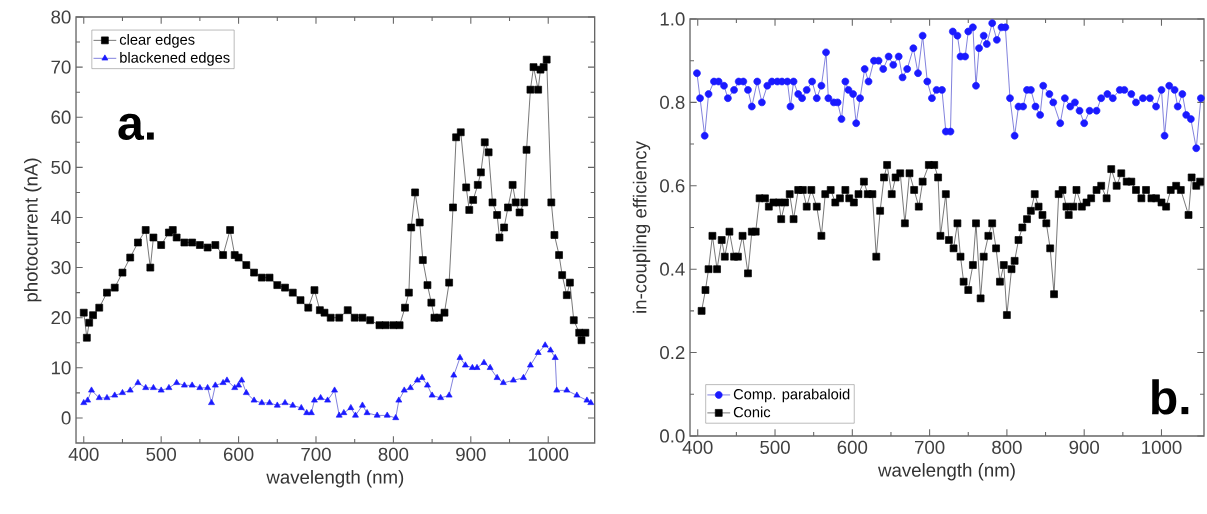 This screenshot has height=514, width=1207. I want to click on y-tick-label: 20, so click(61, 318).